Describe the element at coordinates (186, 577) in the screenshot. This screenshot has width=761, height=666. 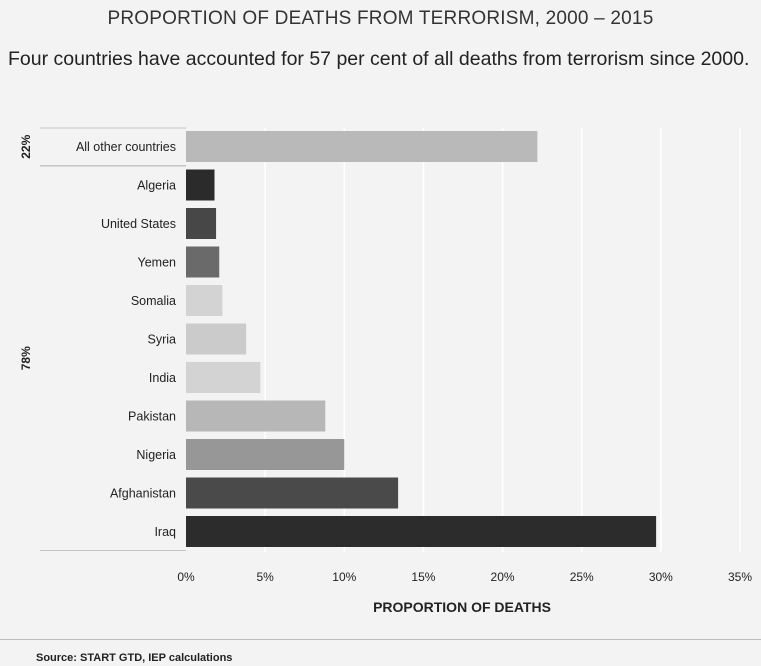
I see `x-tick-label: 0%` at that location.